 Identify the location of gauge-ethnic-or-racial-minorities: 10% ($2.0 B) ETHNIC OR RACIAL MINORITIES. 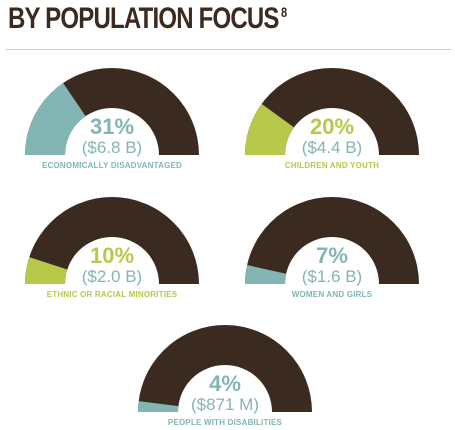
(112, 248).